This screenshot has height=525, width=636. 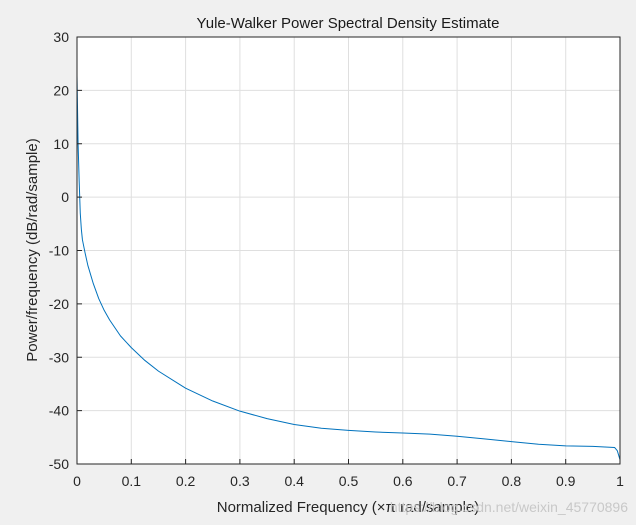 I want to click on x-tick-label: 0.4, so click(x=294, y=481).